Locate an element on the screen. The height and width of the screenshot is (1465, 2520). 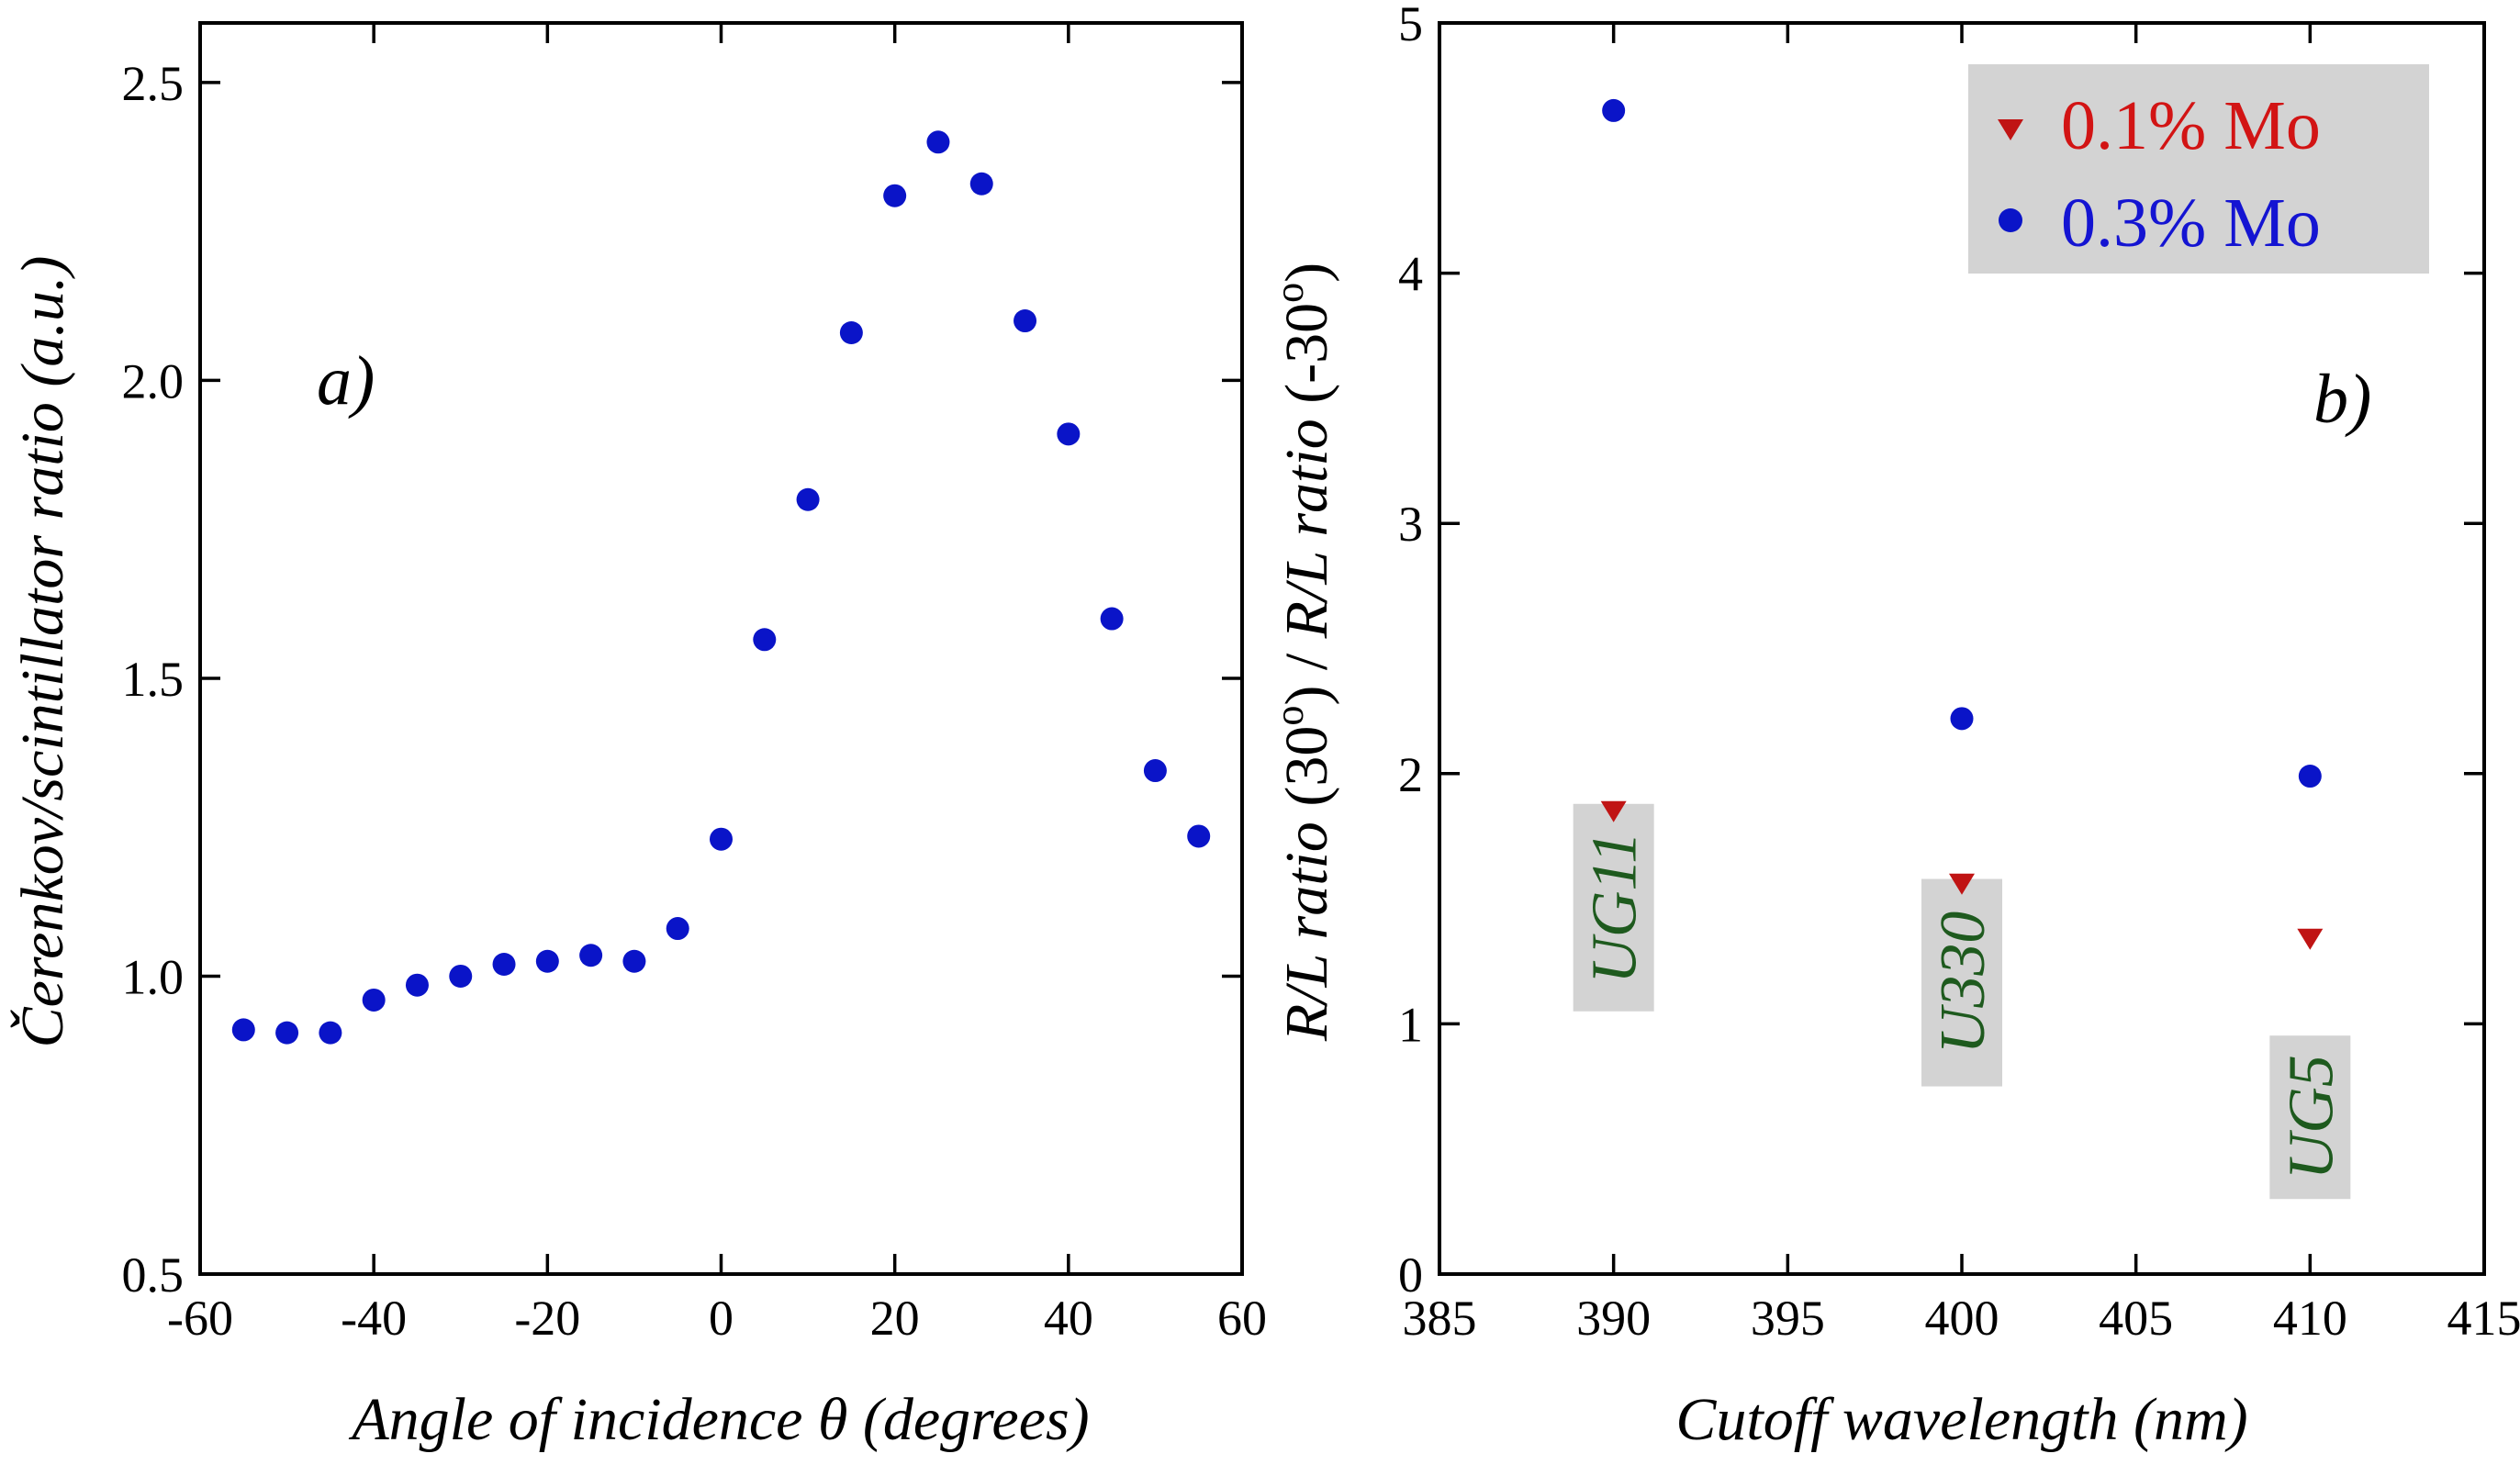
panel-a-x-tick-label: 20 is located at coordinates (895, 1318).